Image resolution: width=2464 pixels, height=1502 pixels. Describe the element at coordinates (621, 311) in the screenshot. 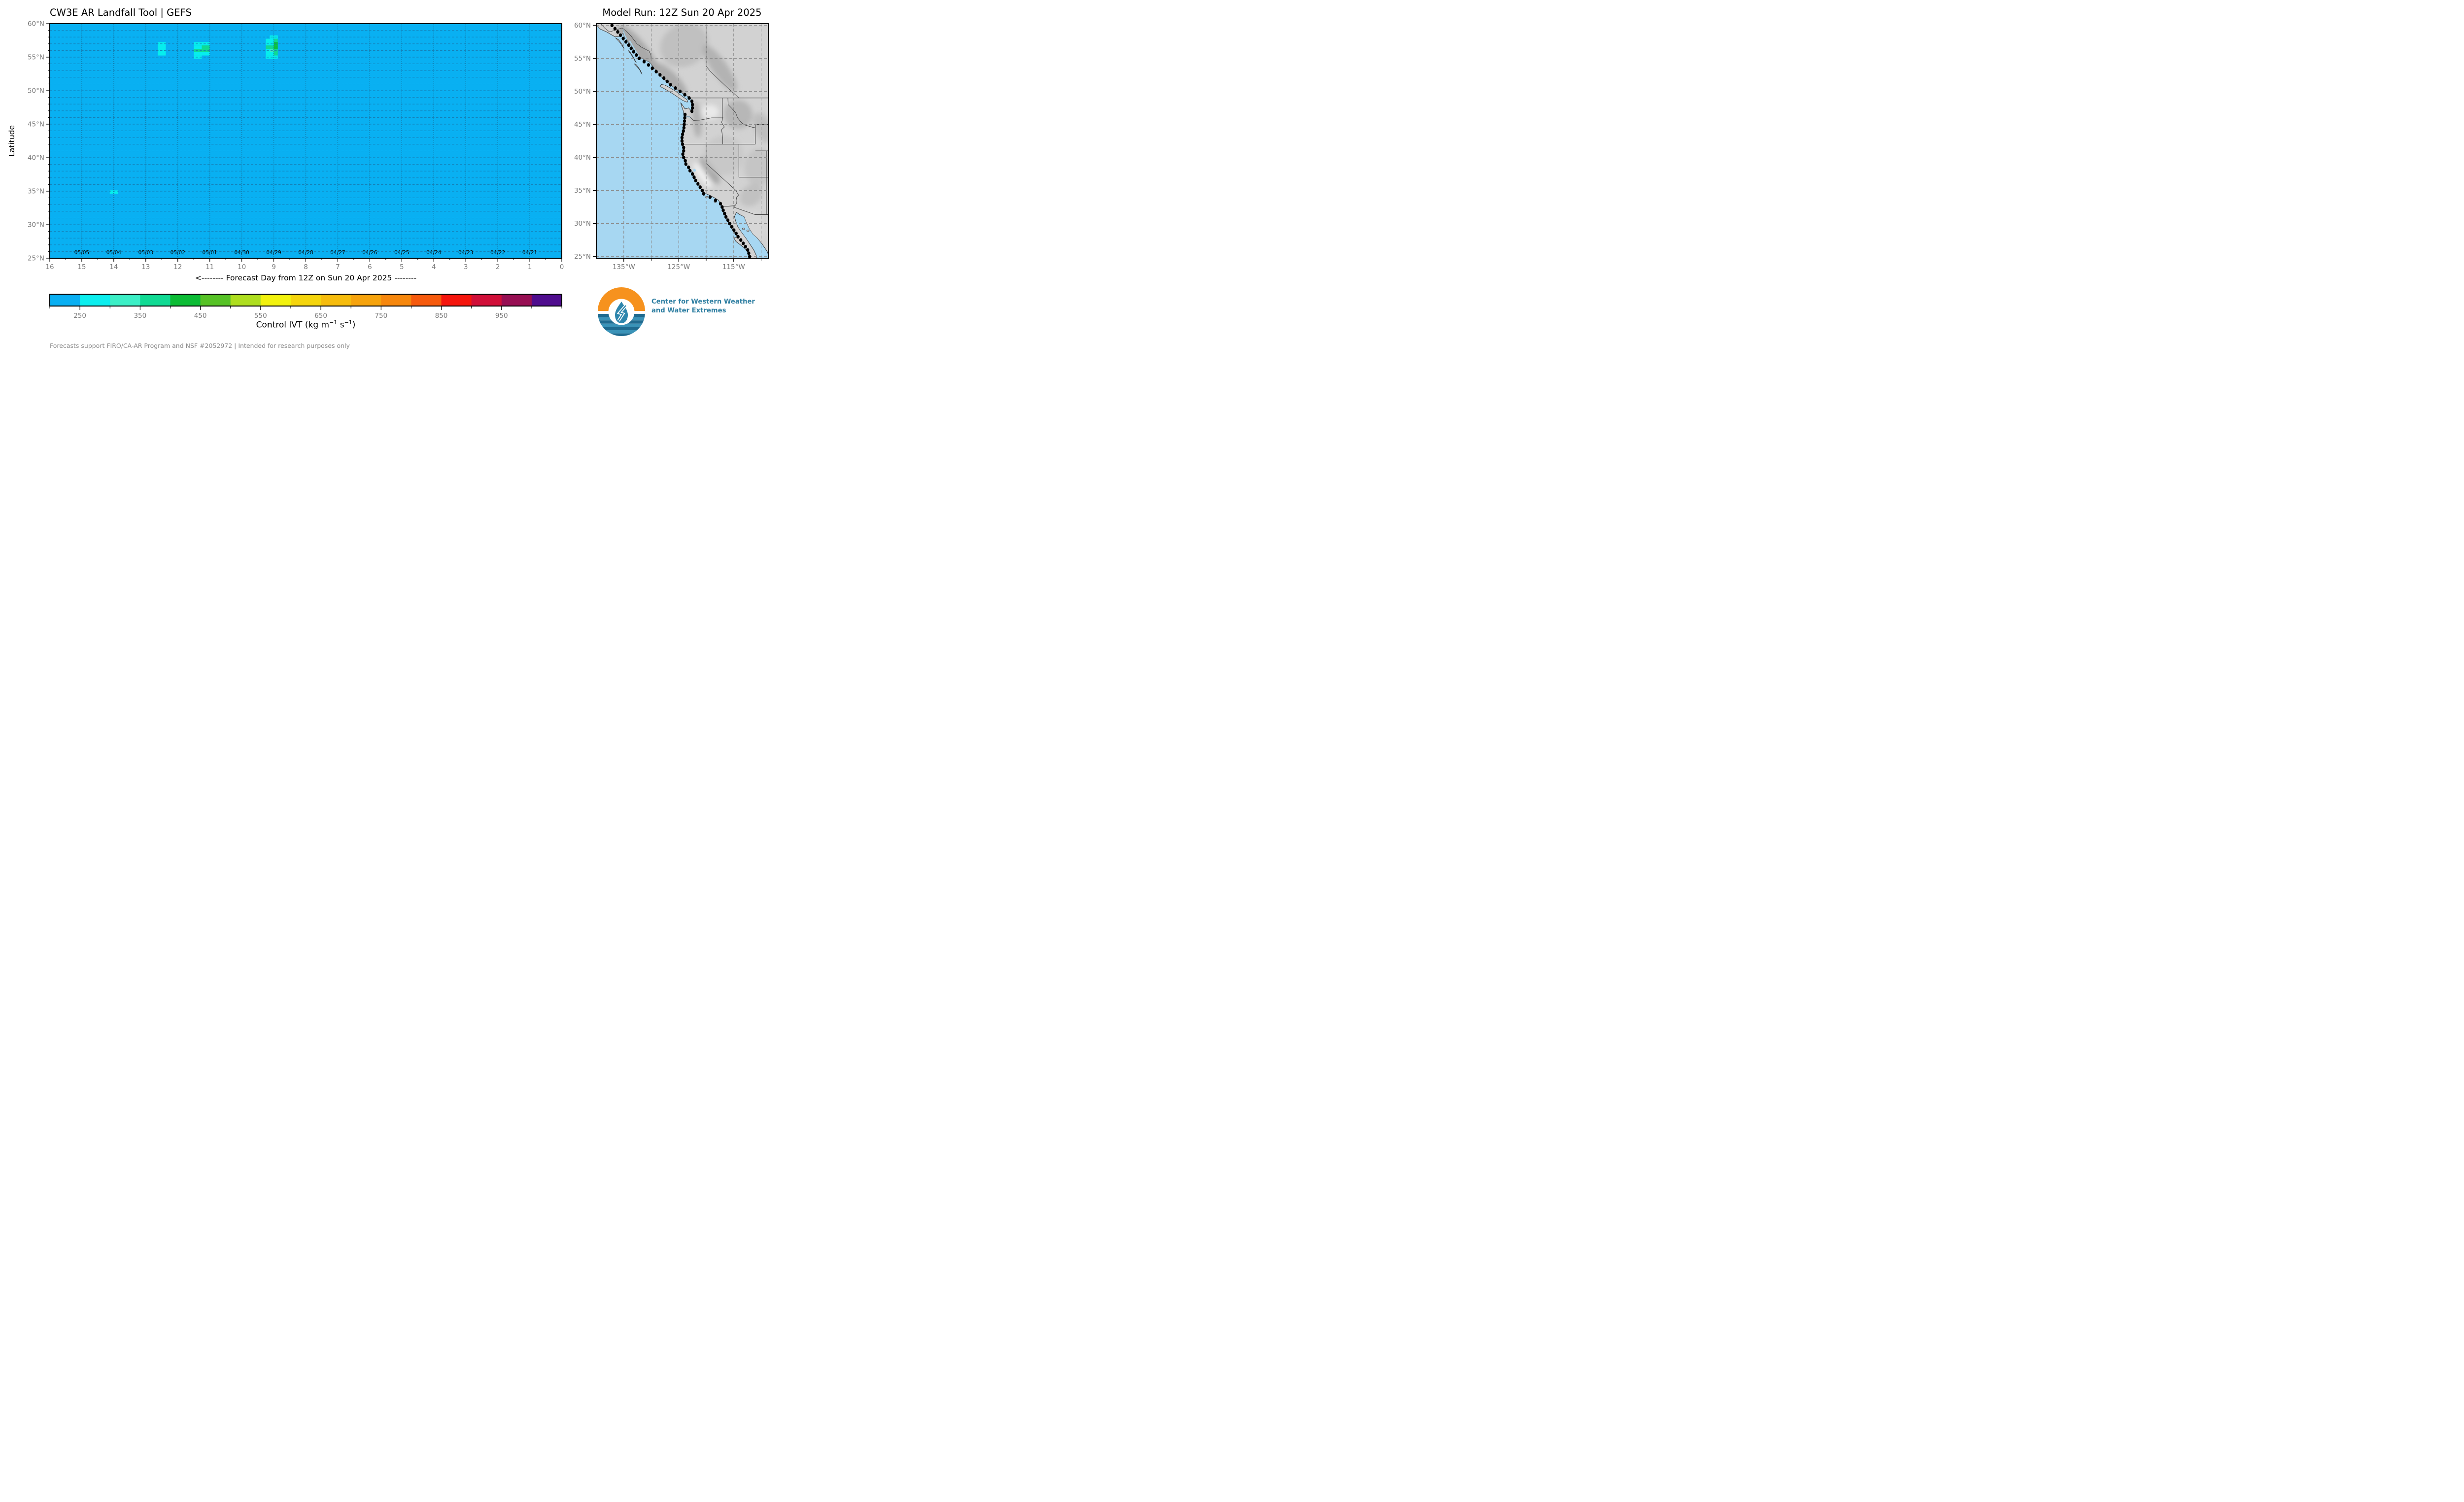

I see `cw3e-logo` at that location.